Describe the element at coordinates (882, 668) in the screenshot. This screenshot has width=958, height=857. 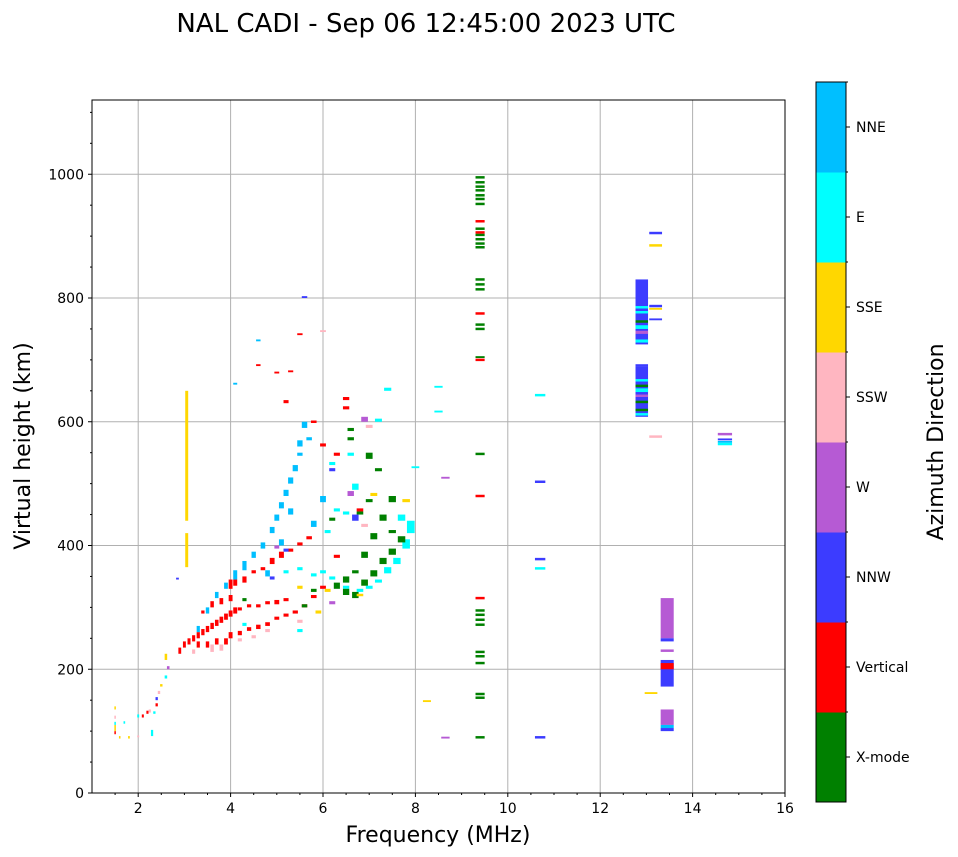
I see `colorbar-label-vertical: Vertical` at that location.